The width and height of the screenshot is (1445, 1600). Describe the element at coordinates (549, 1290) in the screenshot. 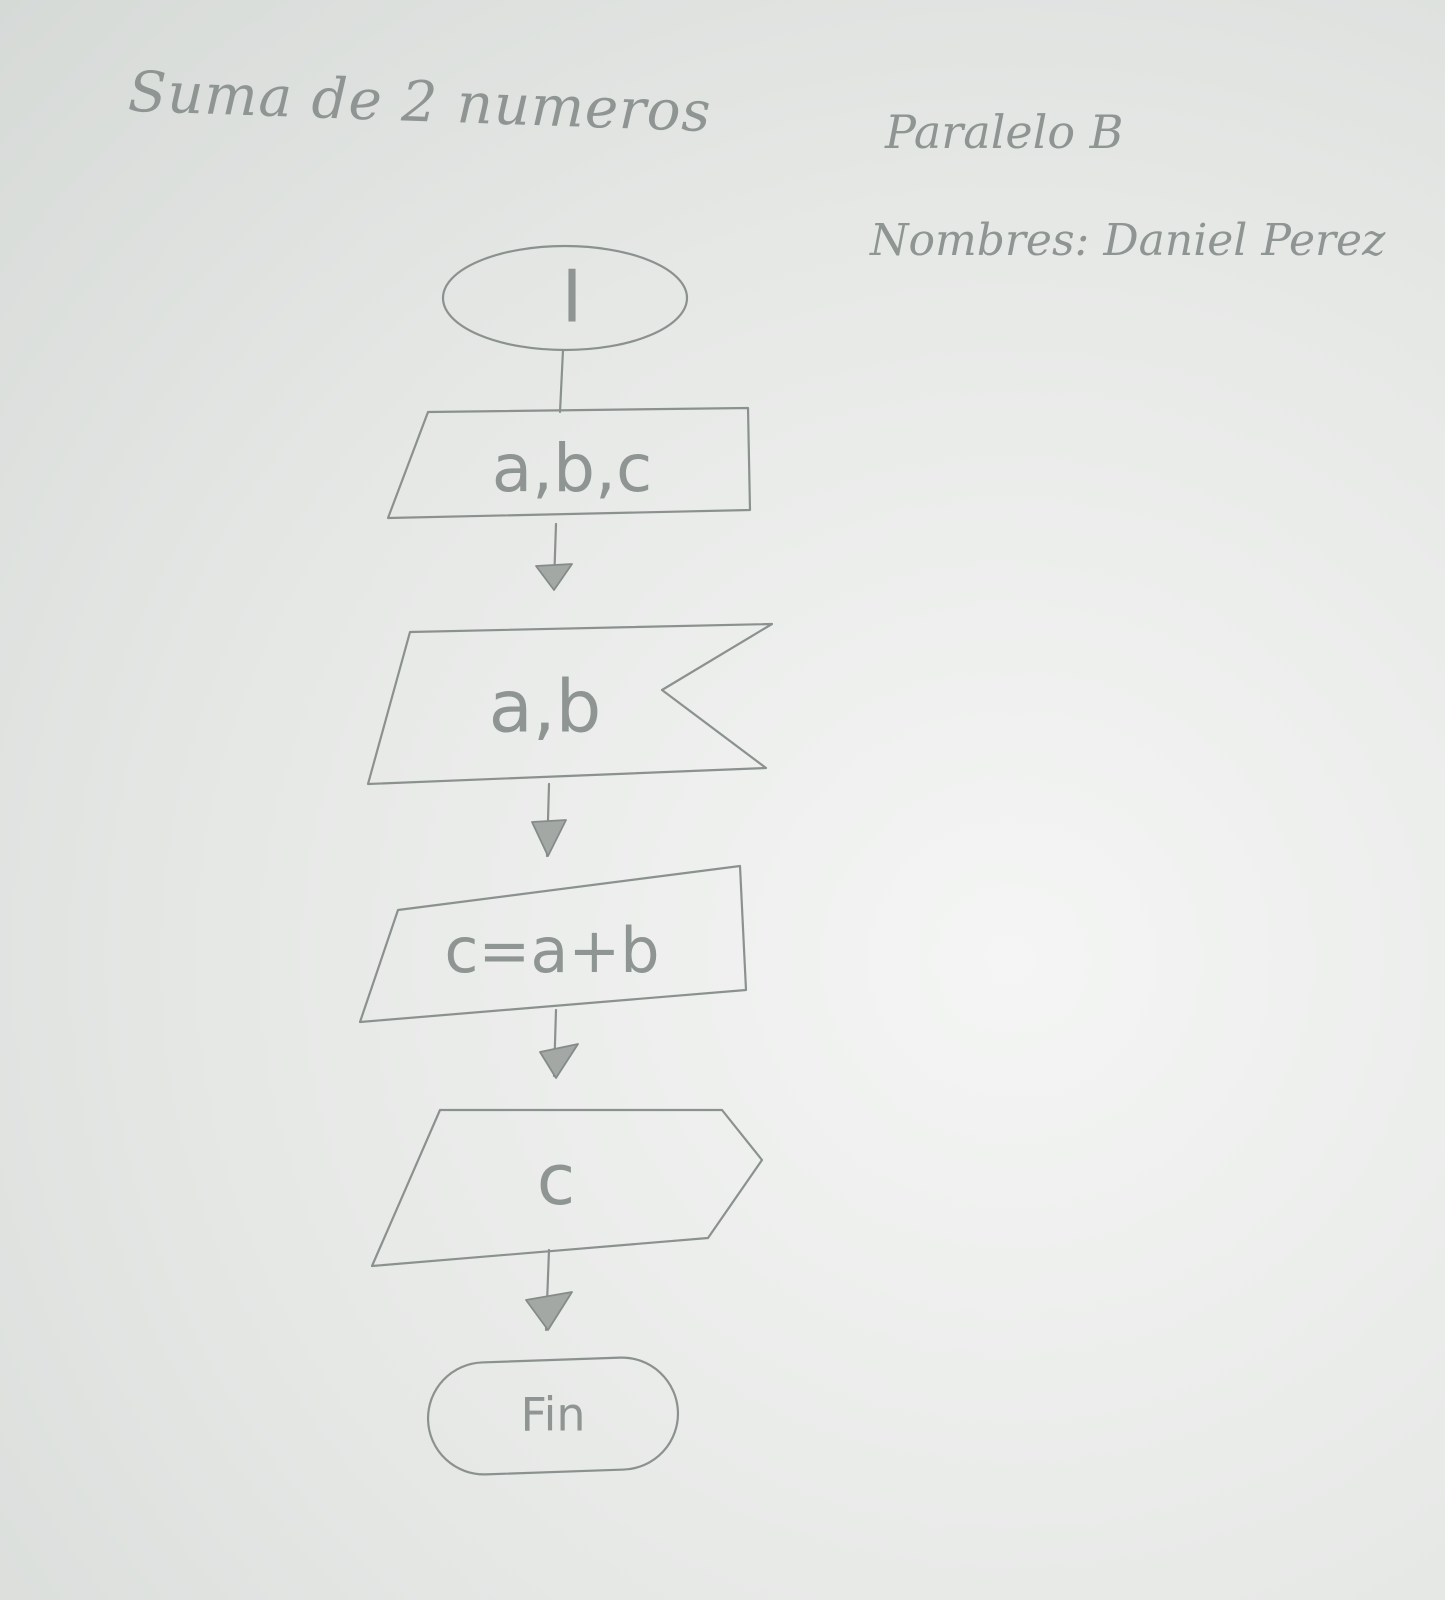

I see `connector-output-to-end` at that location.